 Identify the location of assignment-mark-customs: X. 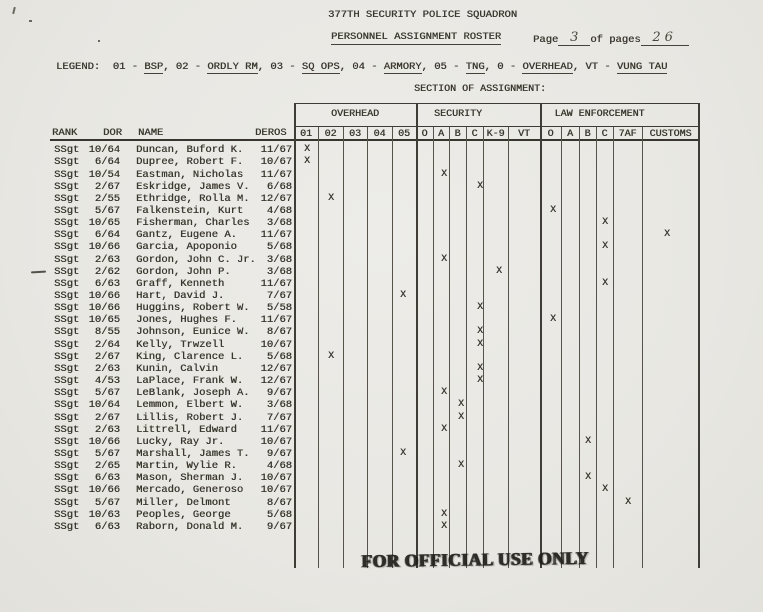
(667, 235).